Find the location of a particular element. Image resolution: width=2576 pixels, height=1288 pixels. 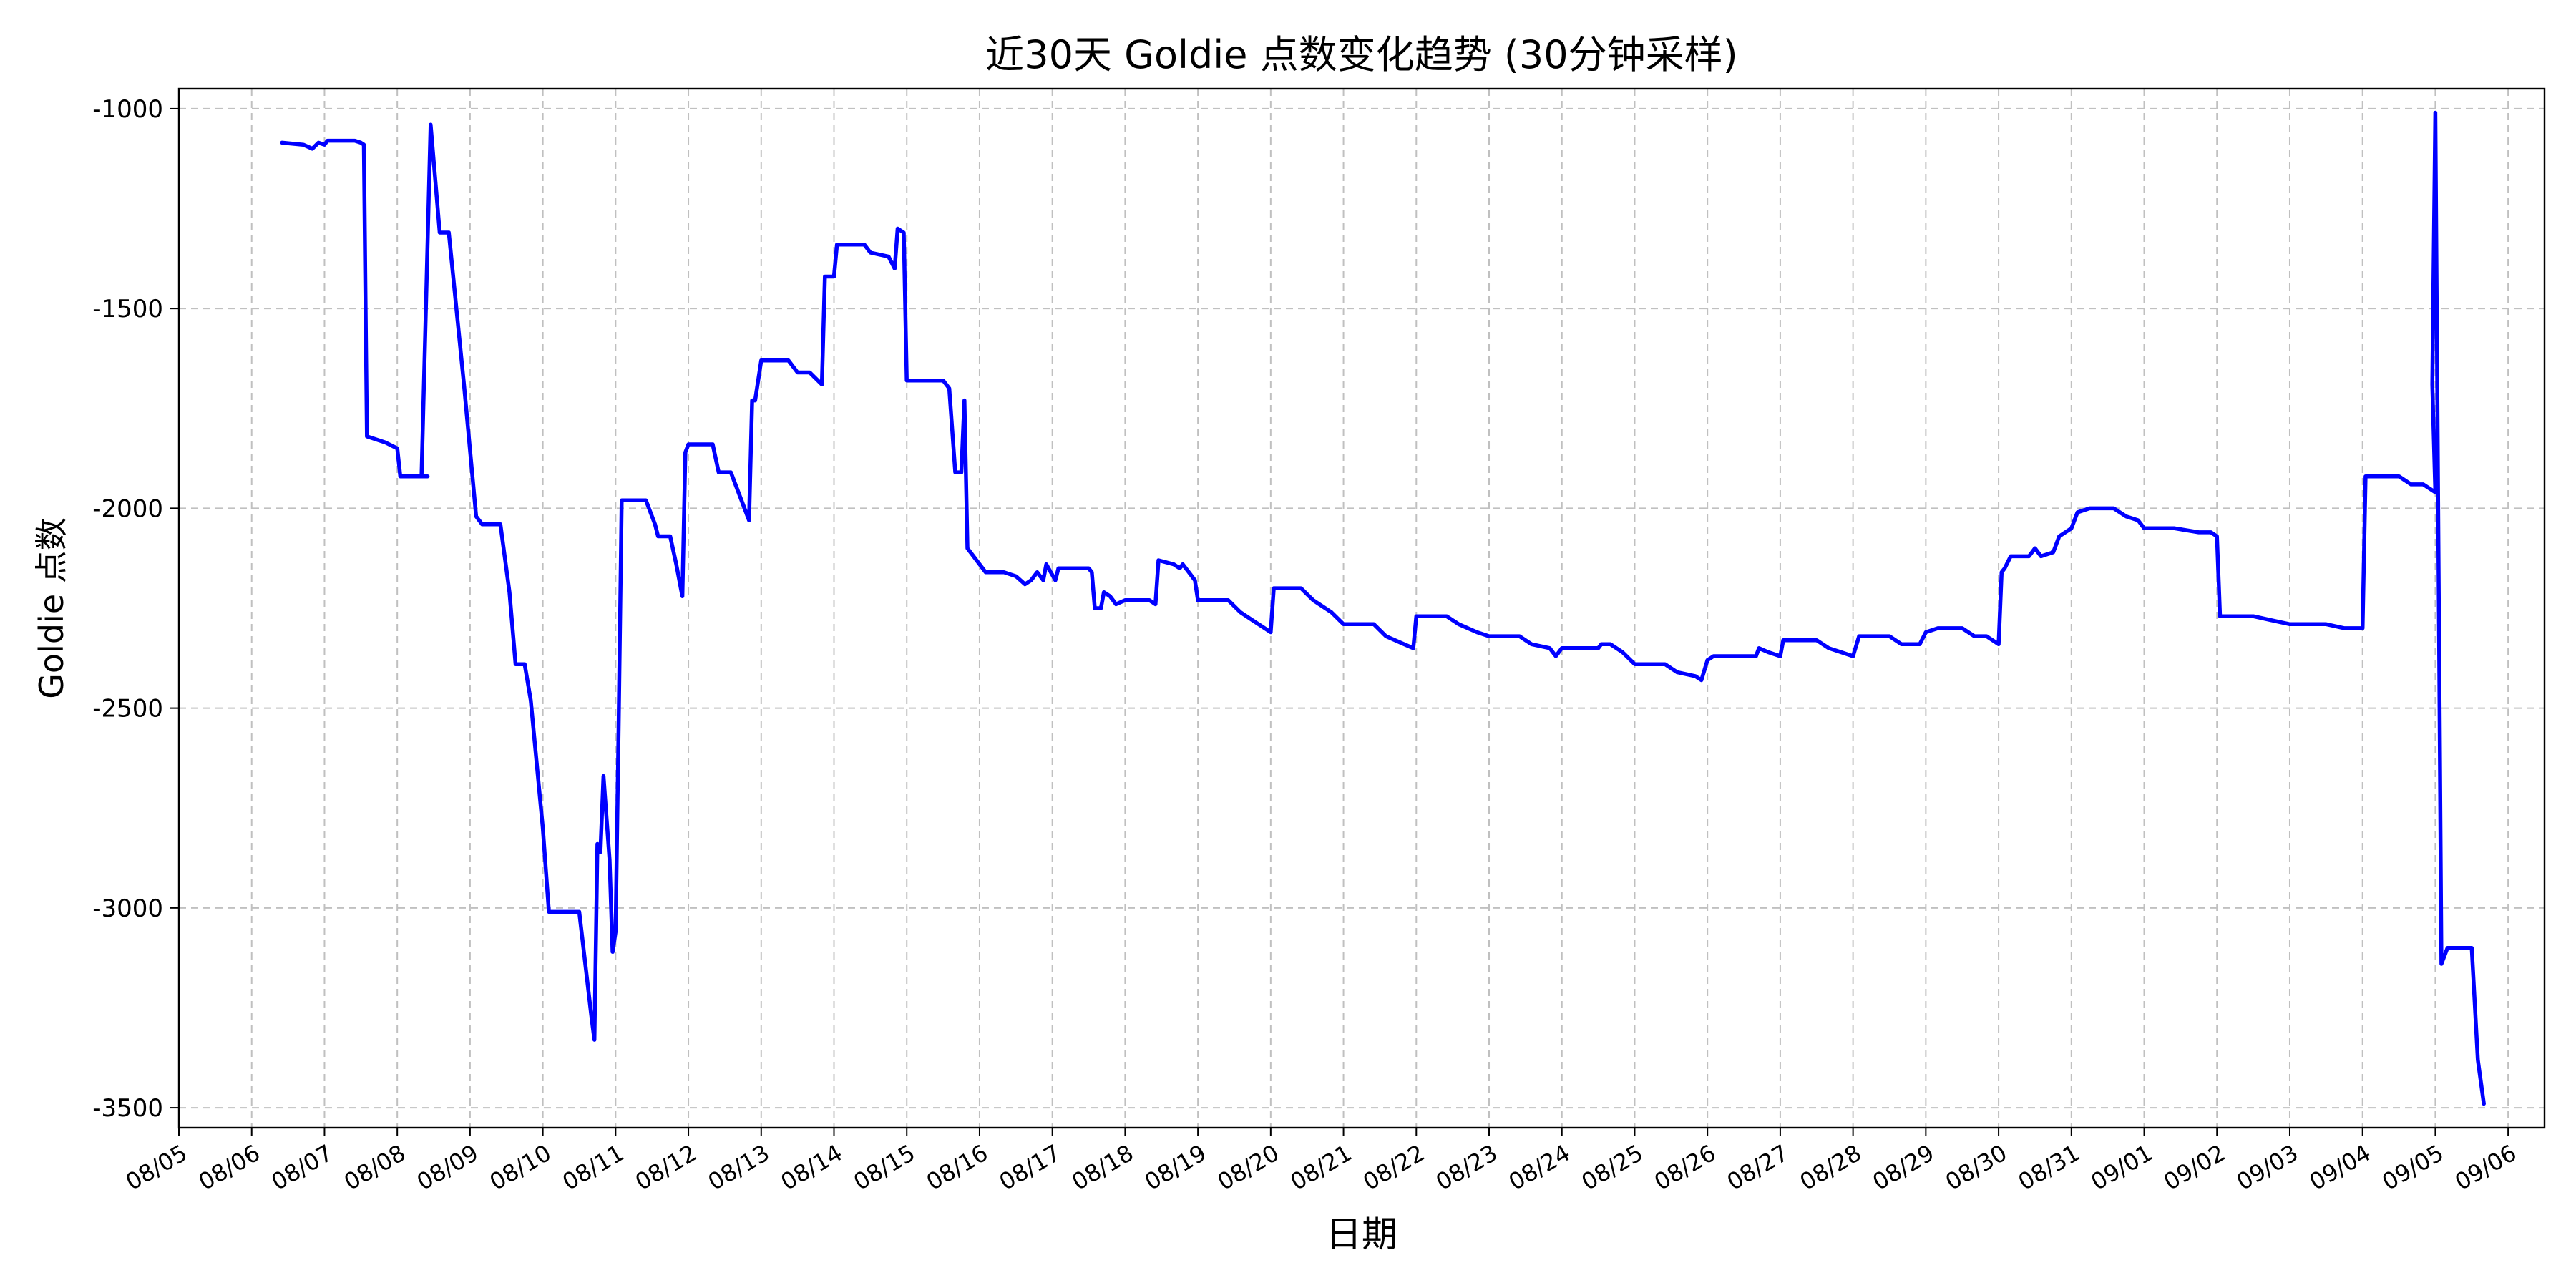

y-tick-label: -3000 is located at coordinates (127, 908).